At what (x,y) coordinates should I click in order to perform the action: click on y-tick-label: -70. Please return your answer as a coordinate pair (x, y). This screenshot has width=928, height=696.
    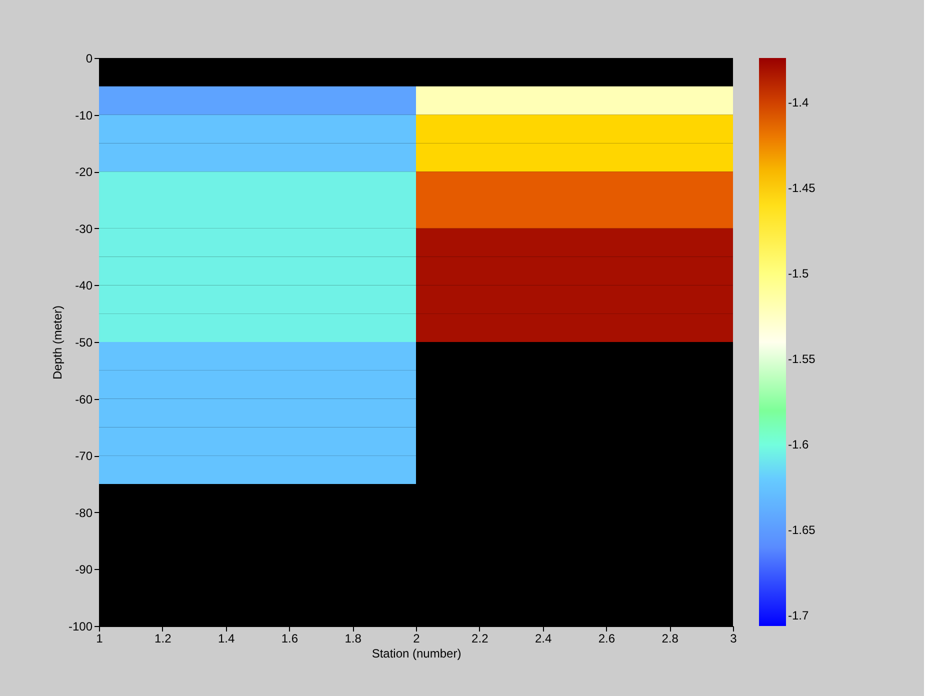
    Looking at the image, I should click on (84, 456).